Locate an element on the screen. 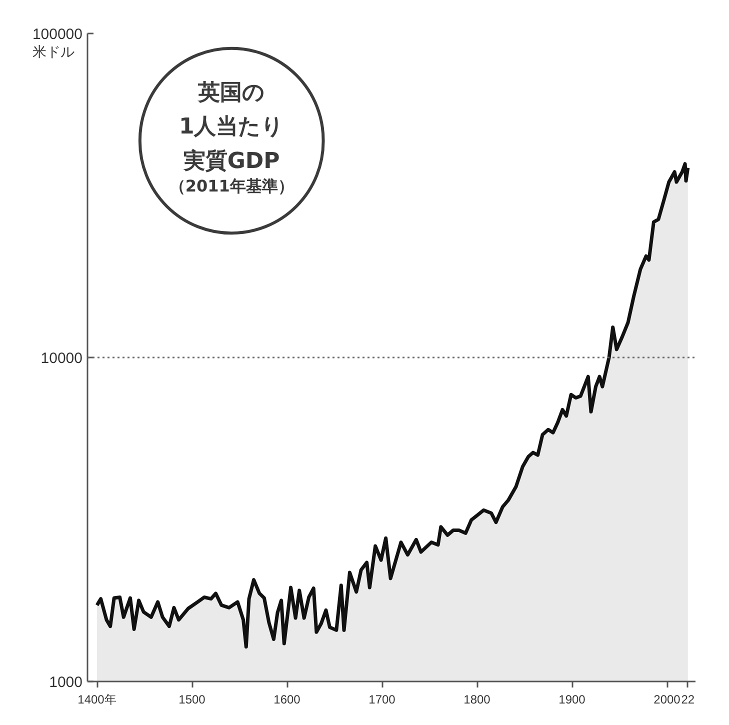  x-tick-label: 1800 is located at coordinates (477, 699).